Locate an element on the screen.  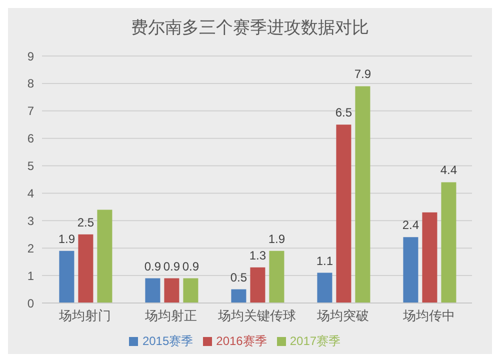
x-tick-label: 场均突破 is located at coordinates (342, 316).